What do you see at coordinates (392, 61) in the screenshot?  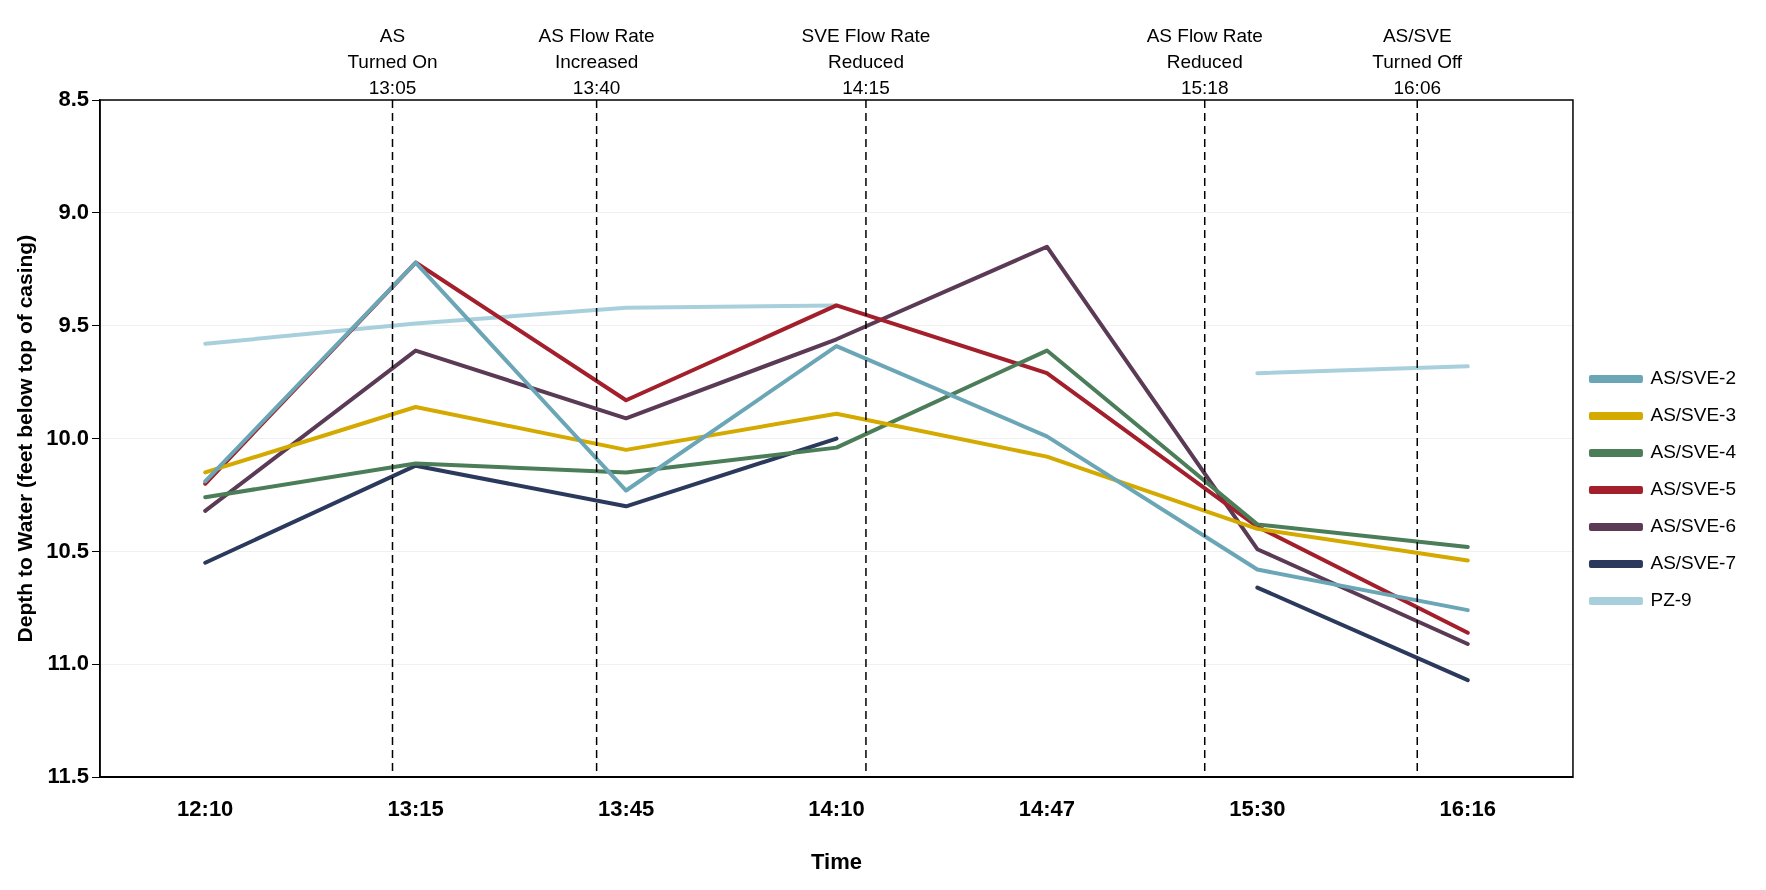 I see `text: AS Turned On 13:05` at bounding box center [392, 61].